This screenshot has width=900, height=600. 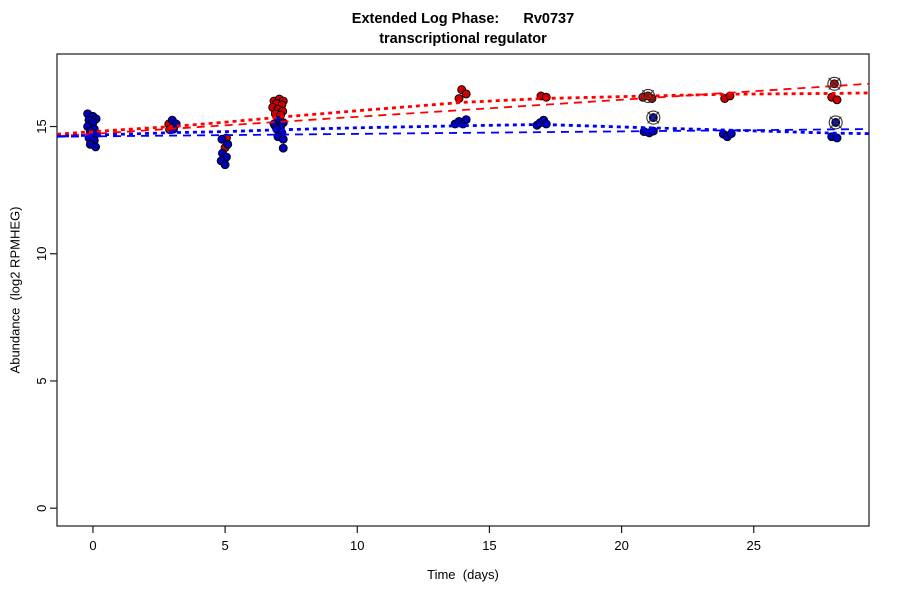 What do you see at coordinates (41, 508) in the screenshot?
I see `y-tick-label: 0` at bounding box center [41, 508].